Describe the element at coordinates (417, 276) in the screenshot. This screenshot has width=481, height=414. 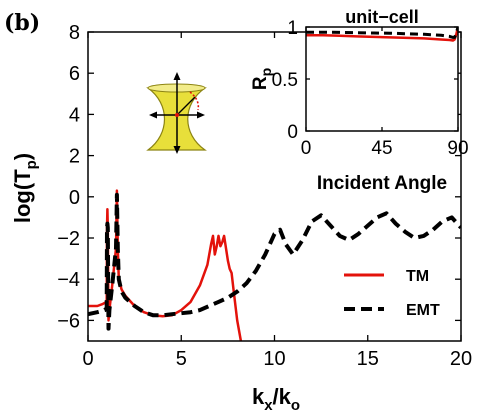
I see `legend-label-tm: TM` at that location.